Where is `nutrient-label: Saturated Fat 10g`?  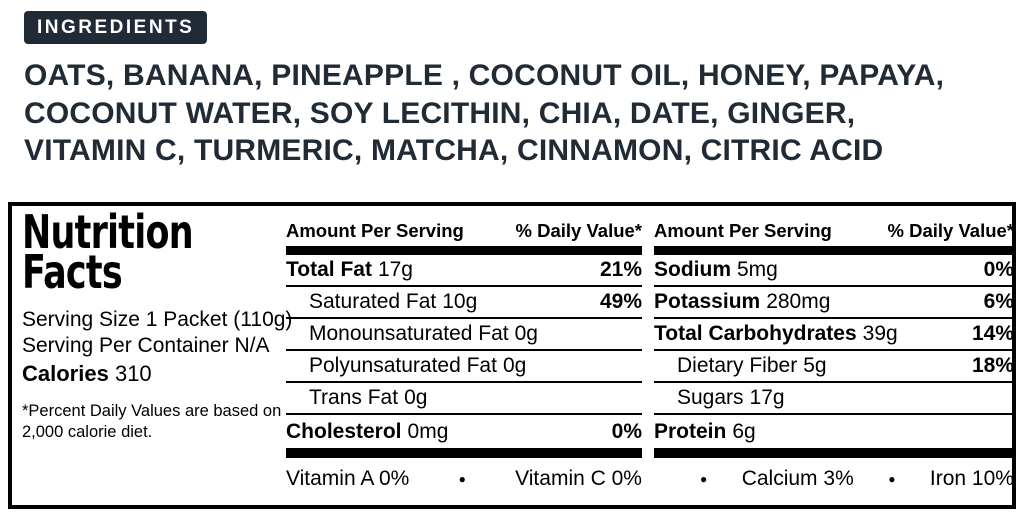
nutrient-label: Saturated Fat 10g is located at coordinates (381, 302).